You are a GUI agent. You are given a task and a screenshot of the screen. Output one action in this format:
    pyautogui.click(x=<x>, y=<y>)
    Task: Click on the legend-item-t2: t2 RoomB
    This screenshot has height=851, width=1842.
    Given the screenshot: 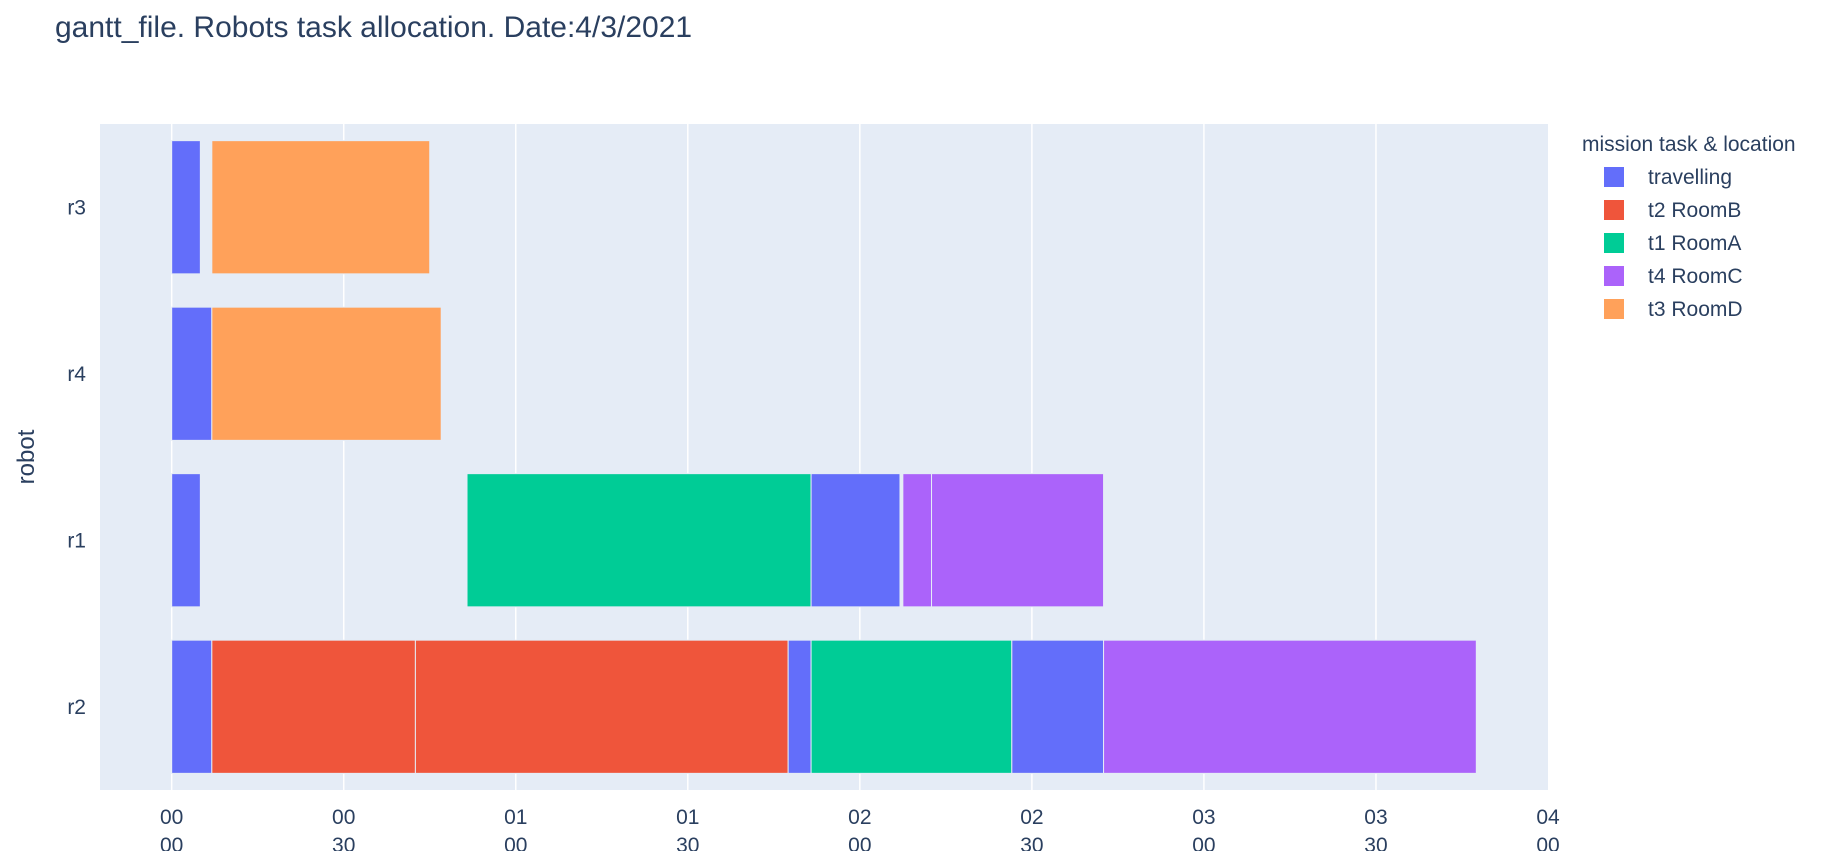 What is the action you would take?
    pyautogui.click(x=1672, y=210)
    